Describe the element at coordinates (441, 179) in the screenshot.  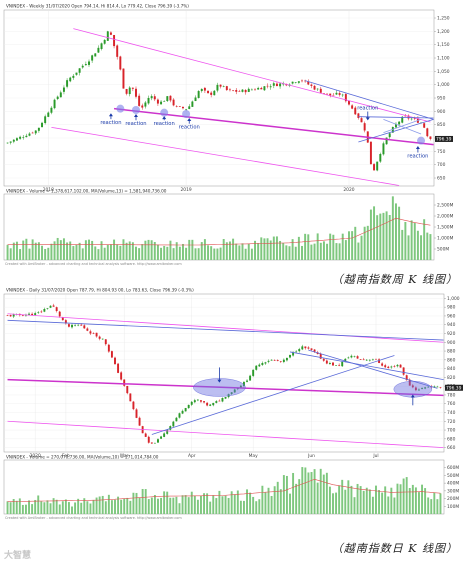
I see `price-tick-label: 650` at that location.